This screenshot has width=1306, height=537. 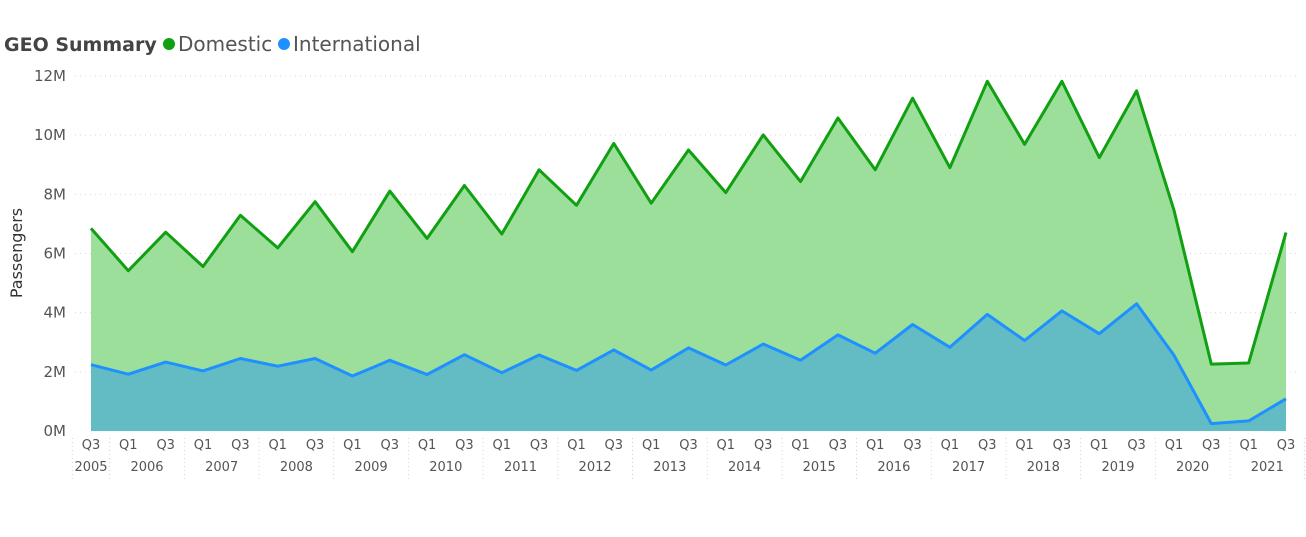 I want to click on x-year-label: 2021, so click(x=1267, y=467).